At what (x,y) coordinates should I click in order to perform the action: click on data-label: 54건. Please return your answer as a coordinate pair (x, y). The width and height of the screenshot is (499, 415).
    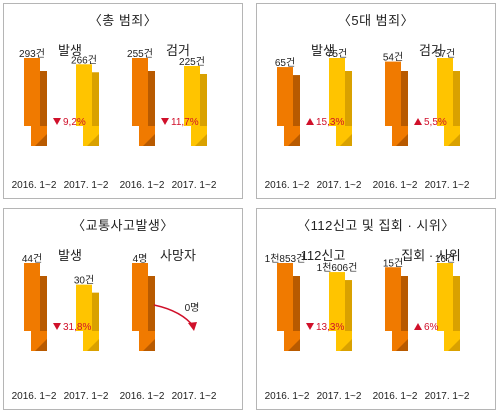
    Looking at the image, I should click on (393, 58).